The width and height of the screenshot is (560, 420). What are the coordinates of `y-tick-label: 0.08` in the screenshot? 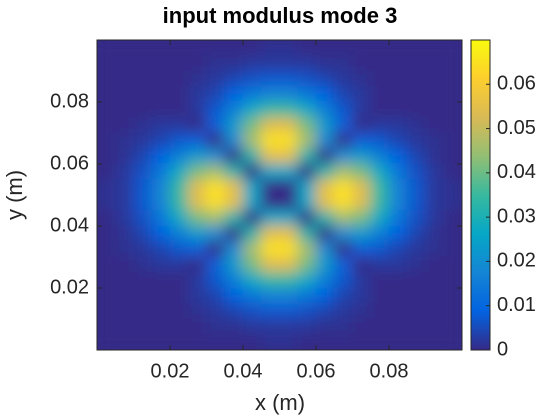 It's located at (69, 101).